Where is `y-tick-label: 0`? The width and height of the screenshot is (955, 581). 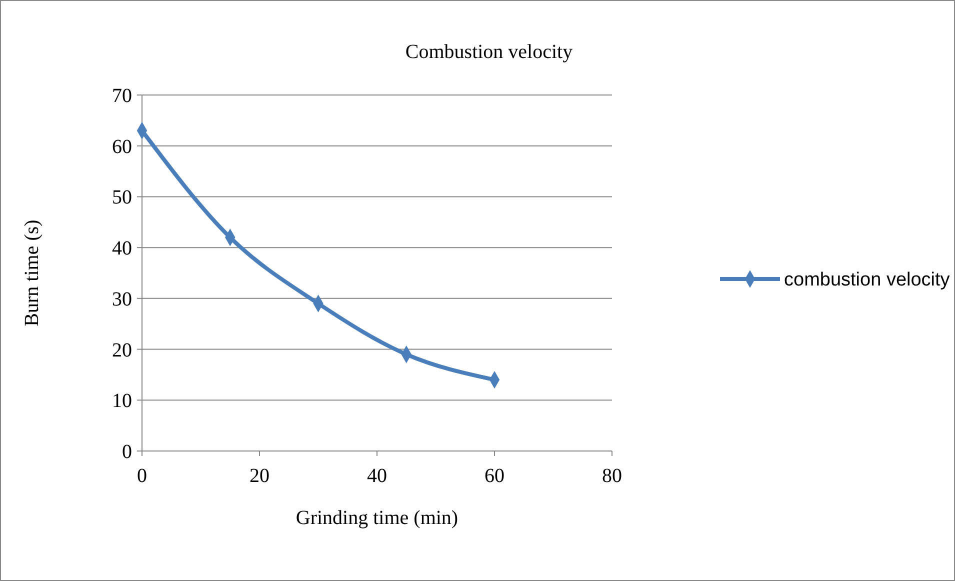 y-tick-label: 0 is located at coordinates (127, 452).